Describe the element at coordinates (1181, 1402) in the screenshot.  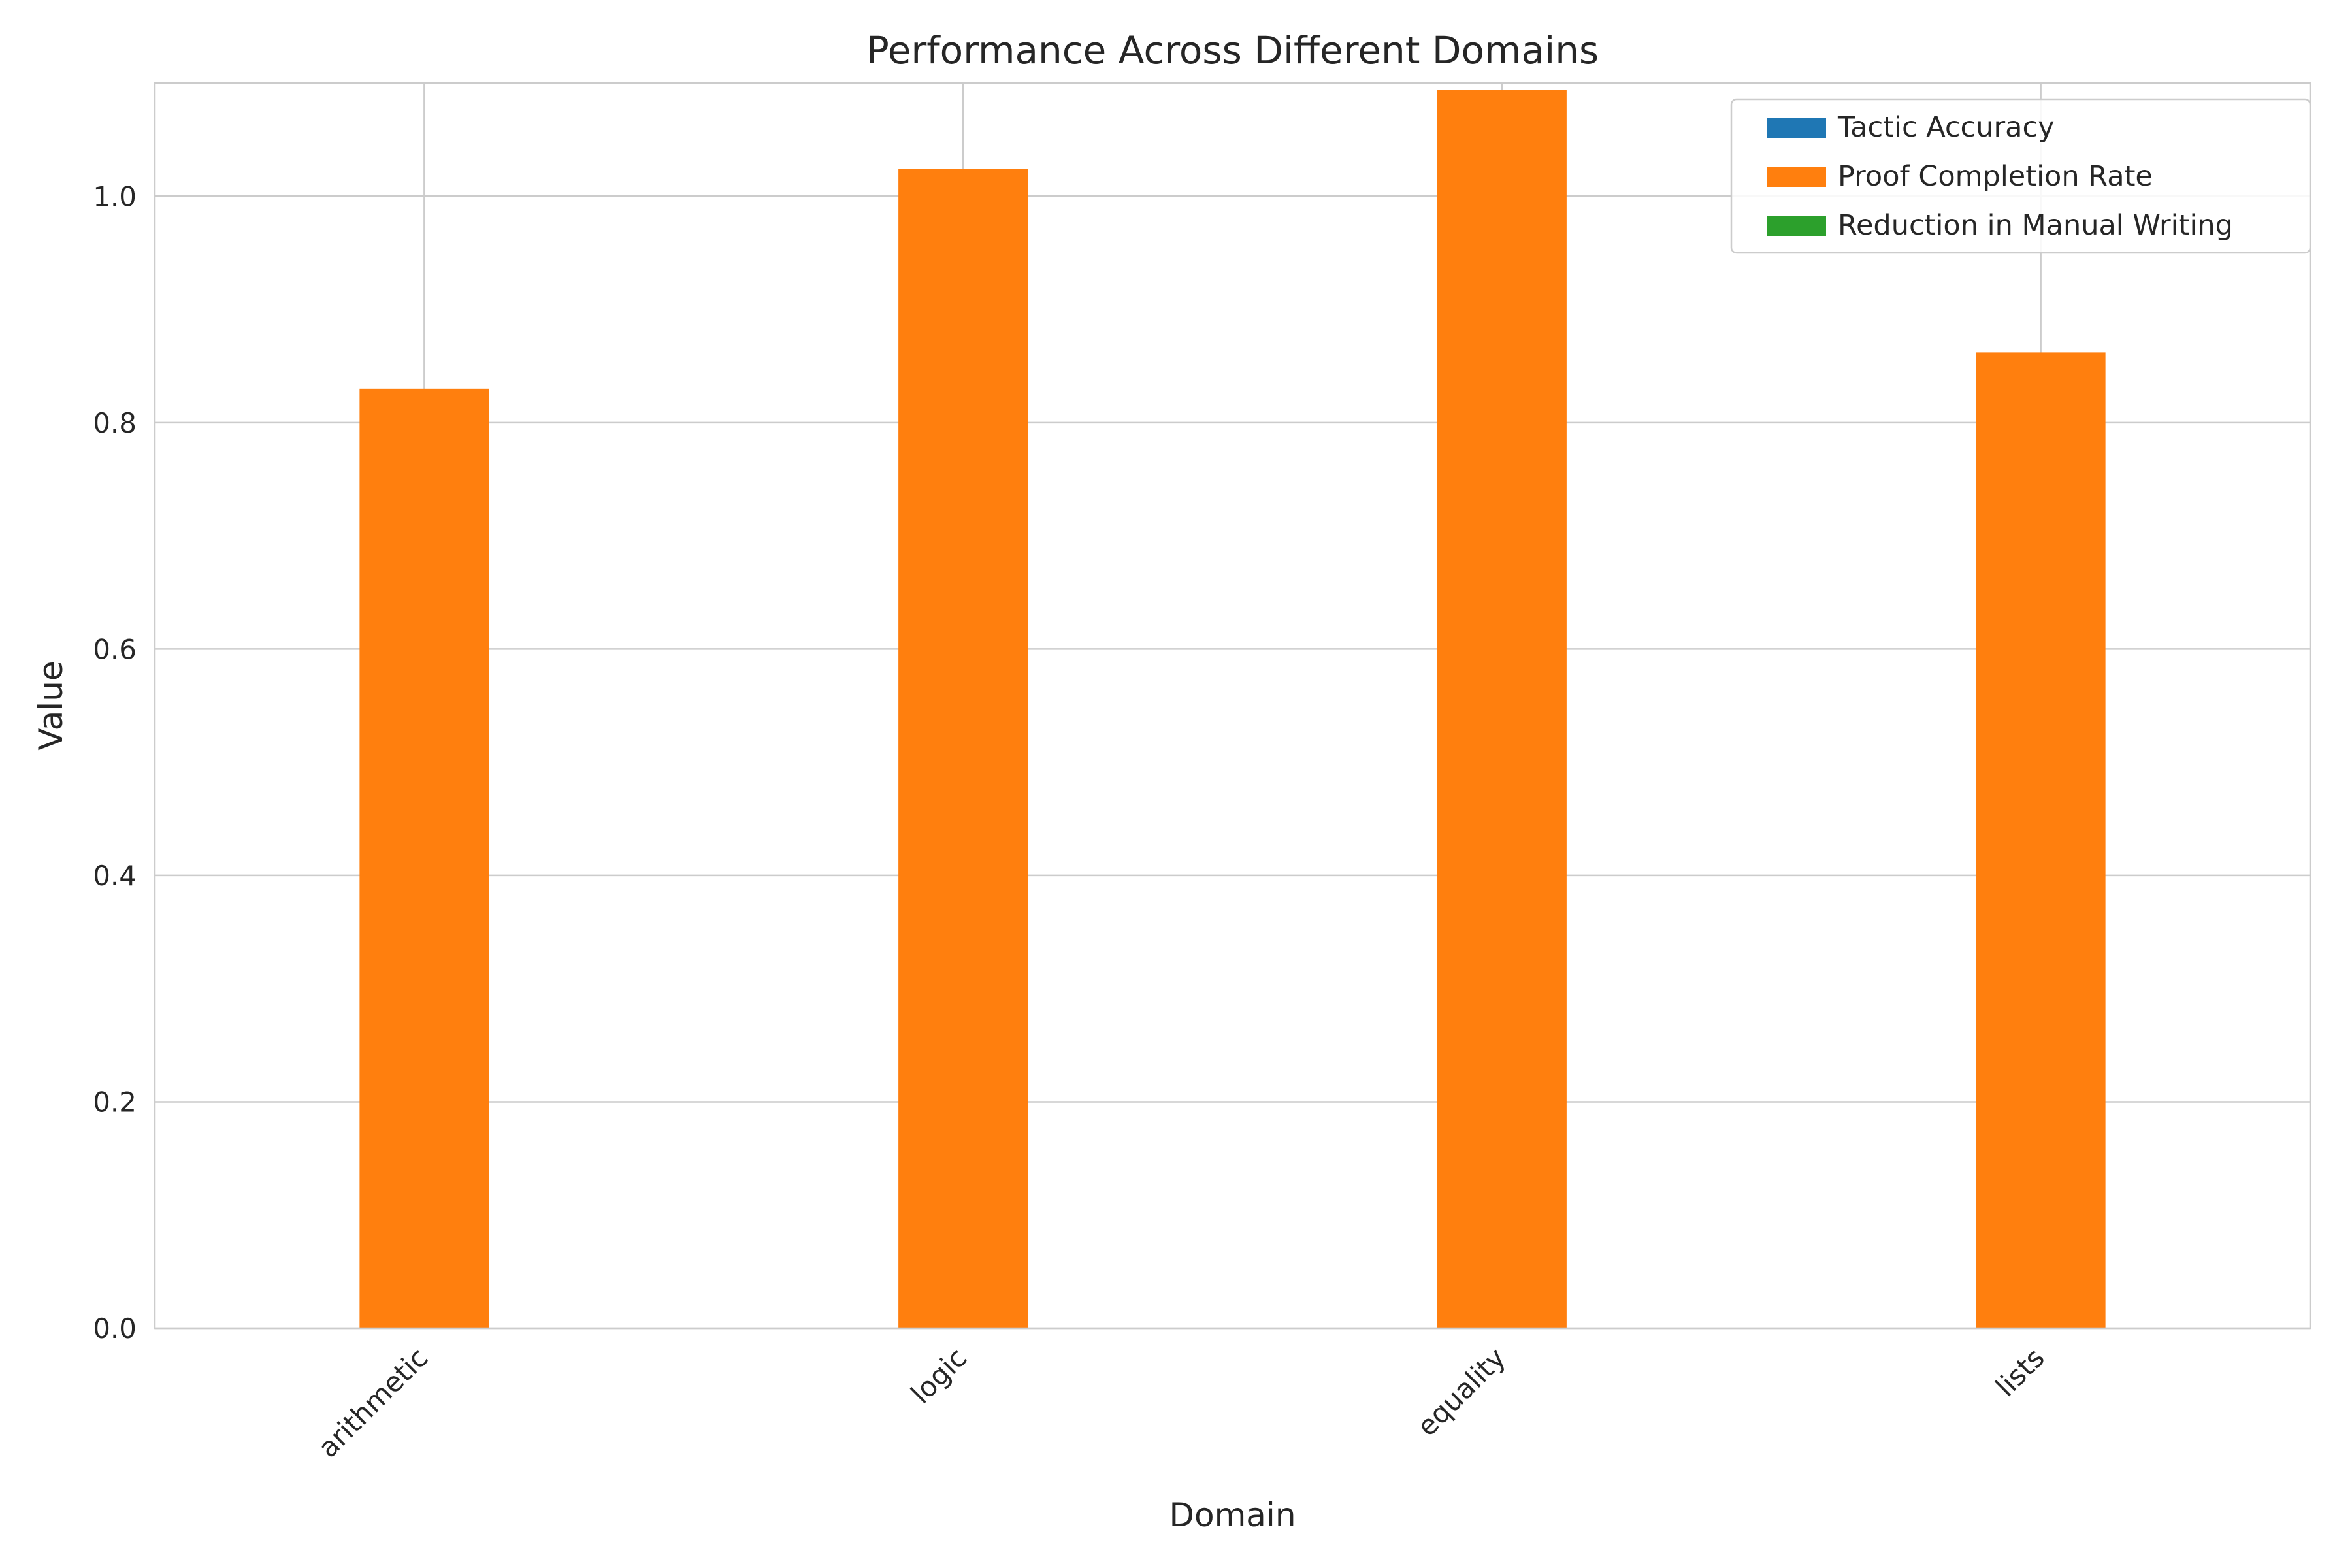
I see `x-tick-labels: arithmetic logic equality lists` at that location.